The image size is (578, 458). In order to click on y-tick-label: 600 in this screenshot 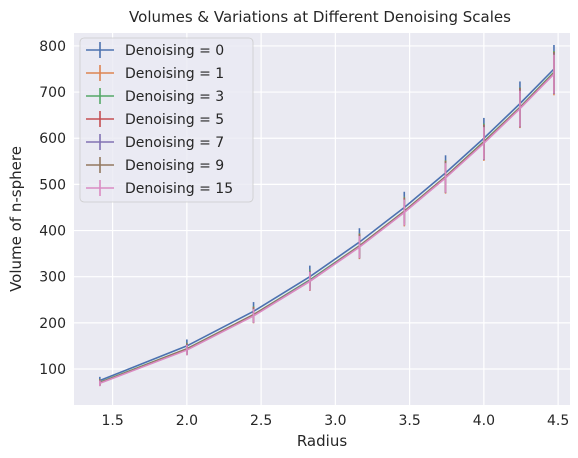, I will do `click(52, 139)`.